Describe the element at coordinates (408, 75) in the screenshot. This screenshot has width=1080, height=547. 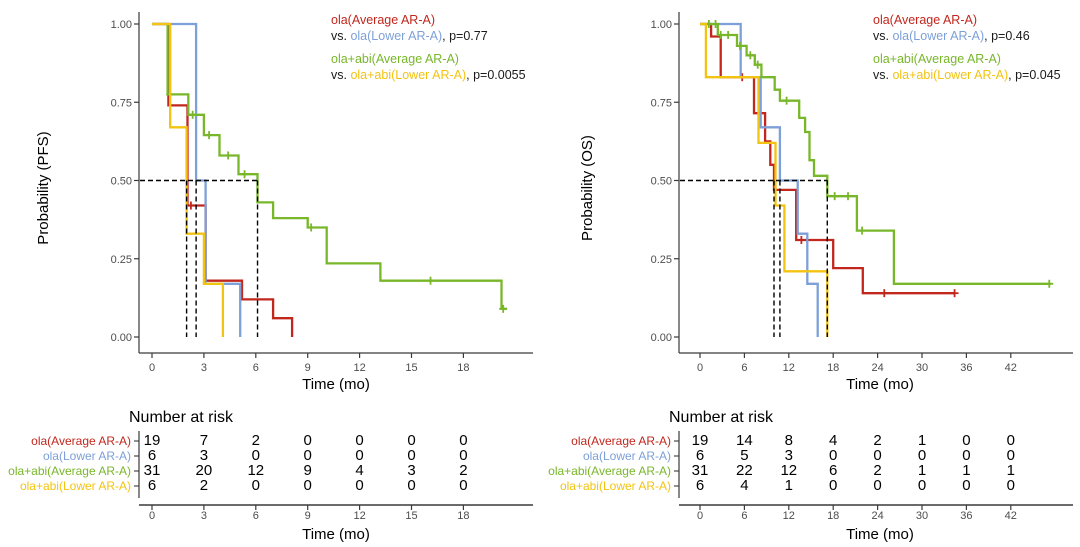
I see `pfs-legend-series4-label: ola+abi(Lower AR-A)` at that location.